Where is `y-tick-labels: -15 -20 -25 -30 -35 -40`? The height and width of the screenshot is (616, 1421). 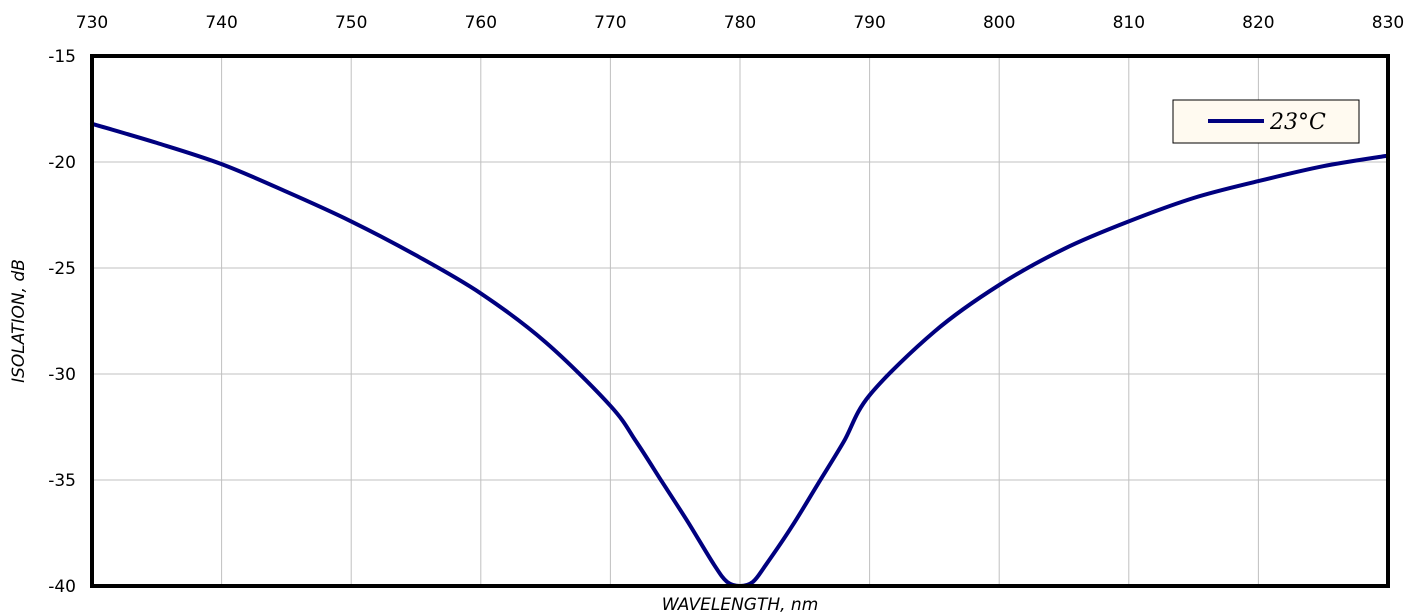 y-tick-labels: -15 -20 -25 -30 -35 -40 is located at coordinates (62, 322).